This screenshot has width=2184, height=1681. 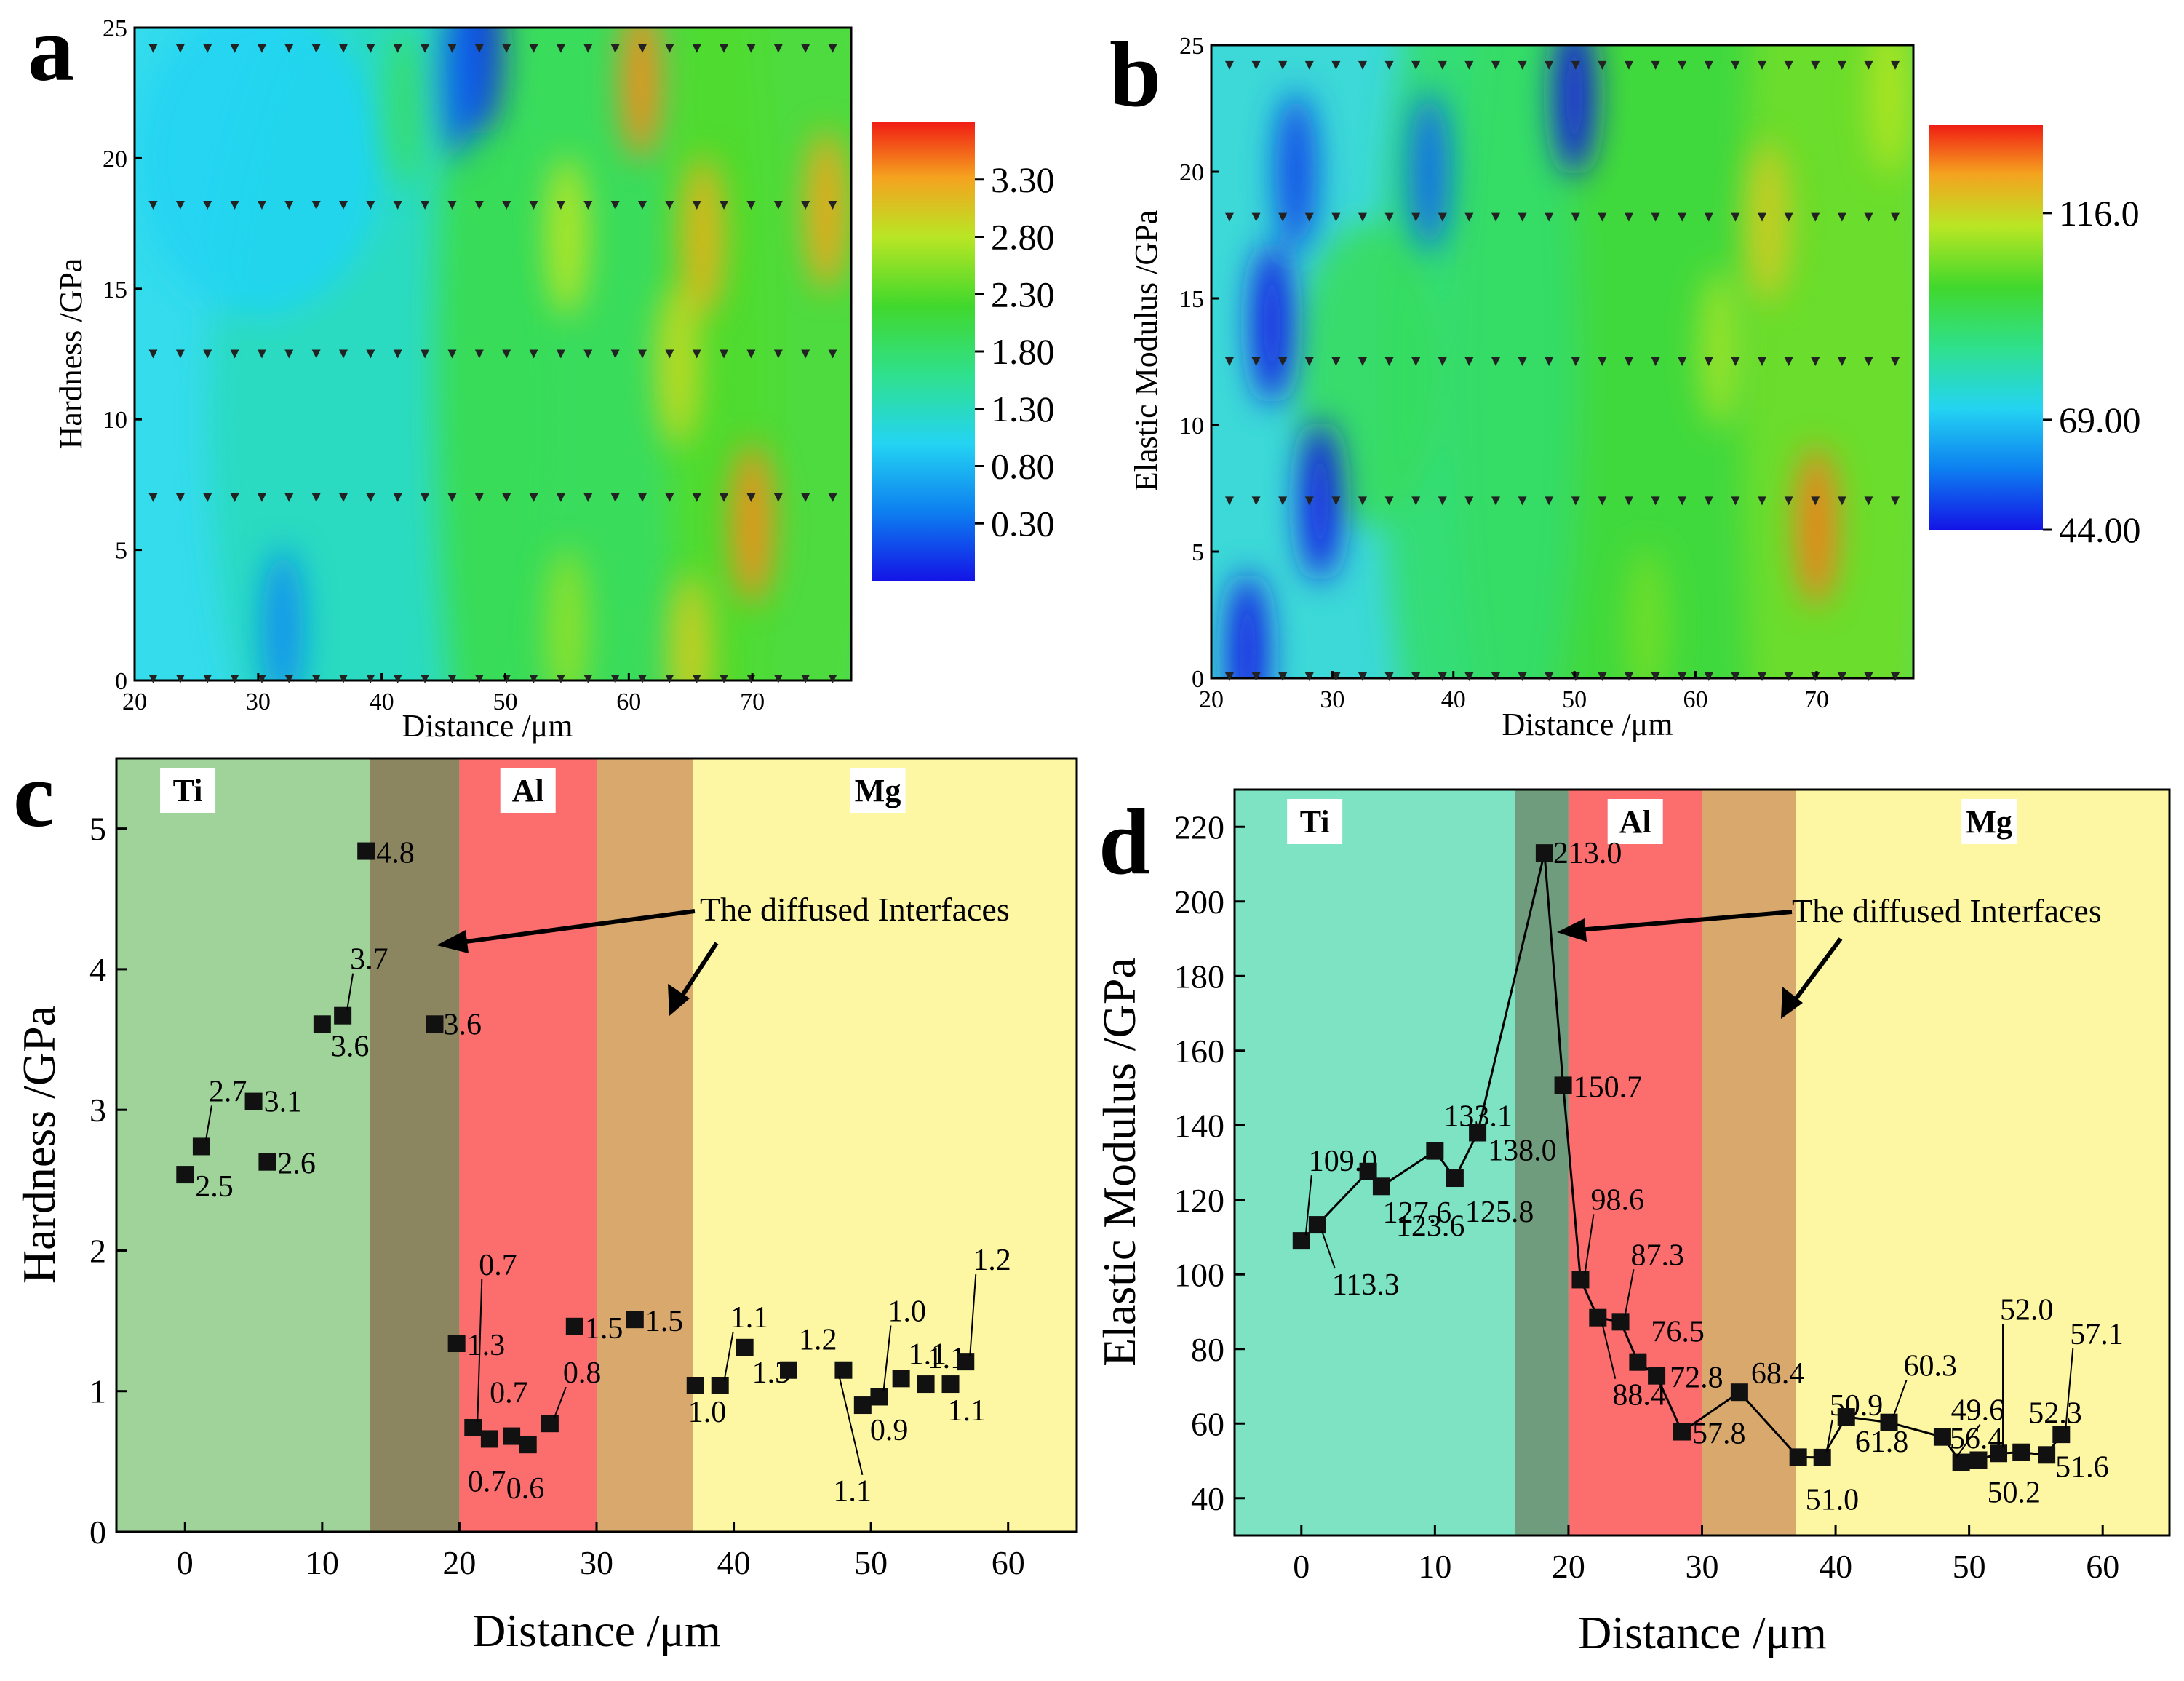 I want to click on data-label: 2.5, so click(x=214, y=1187).